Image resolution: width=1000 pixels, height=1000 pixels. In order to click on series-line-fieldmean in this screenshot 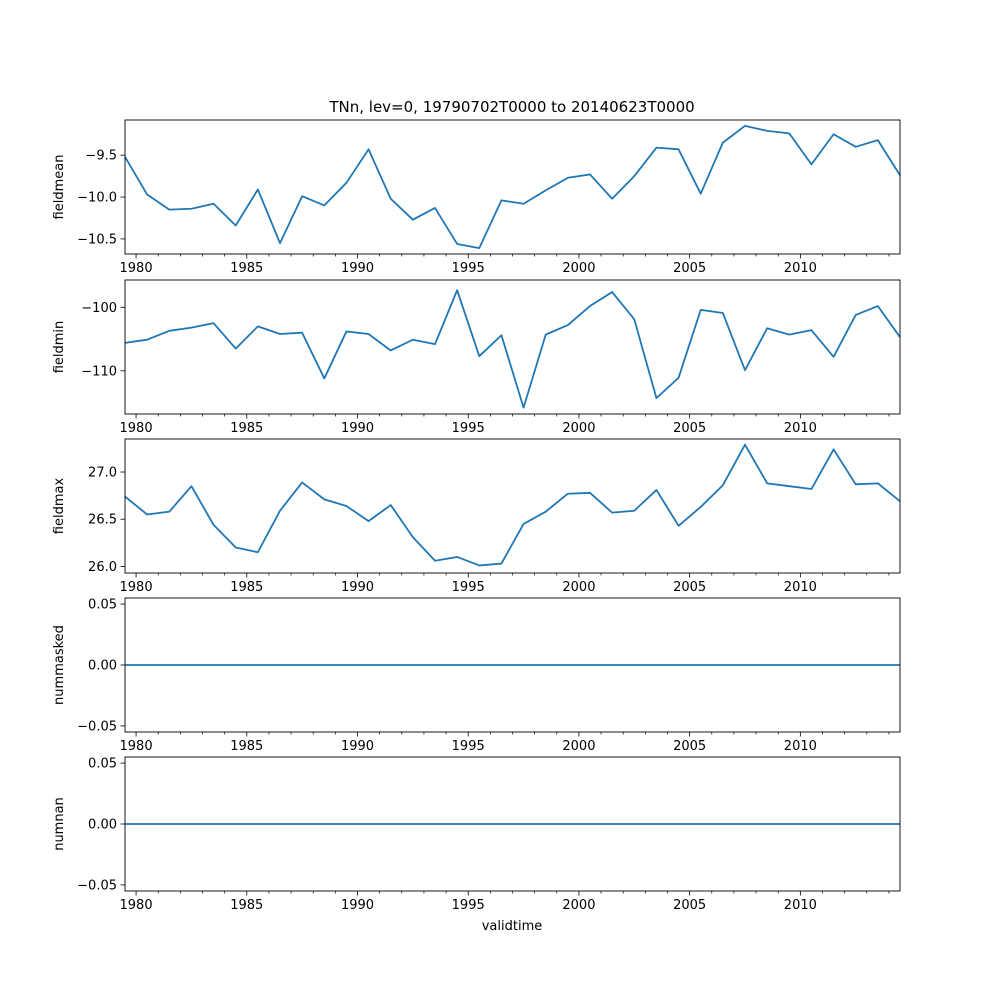, I will do `click(512, 187)`.